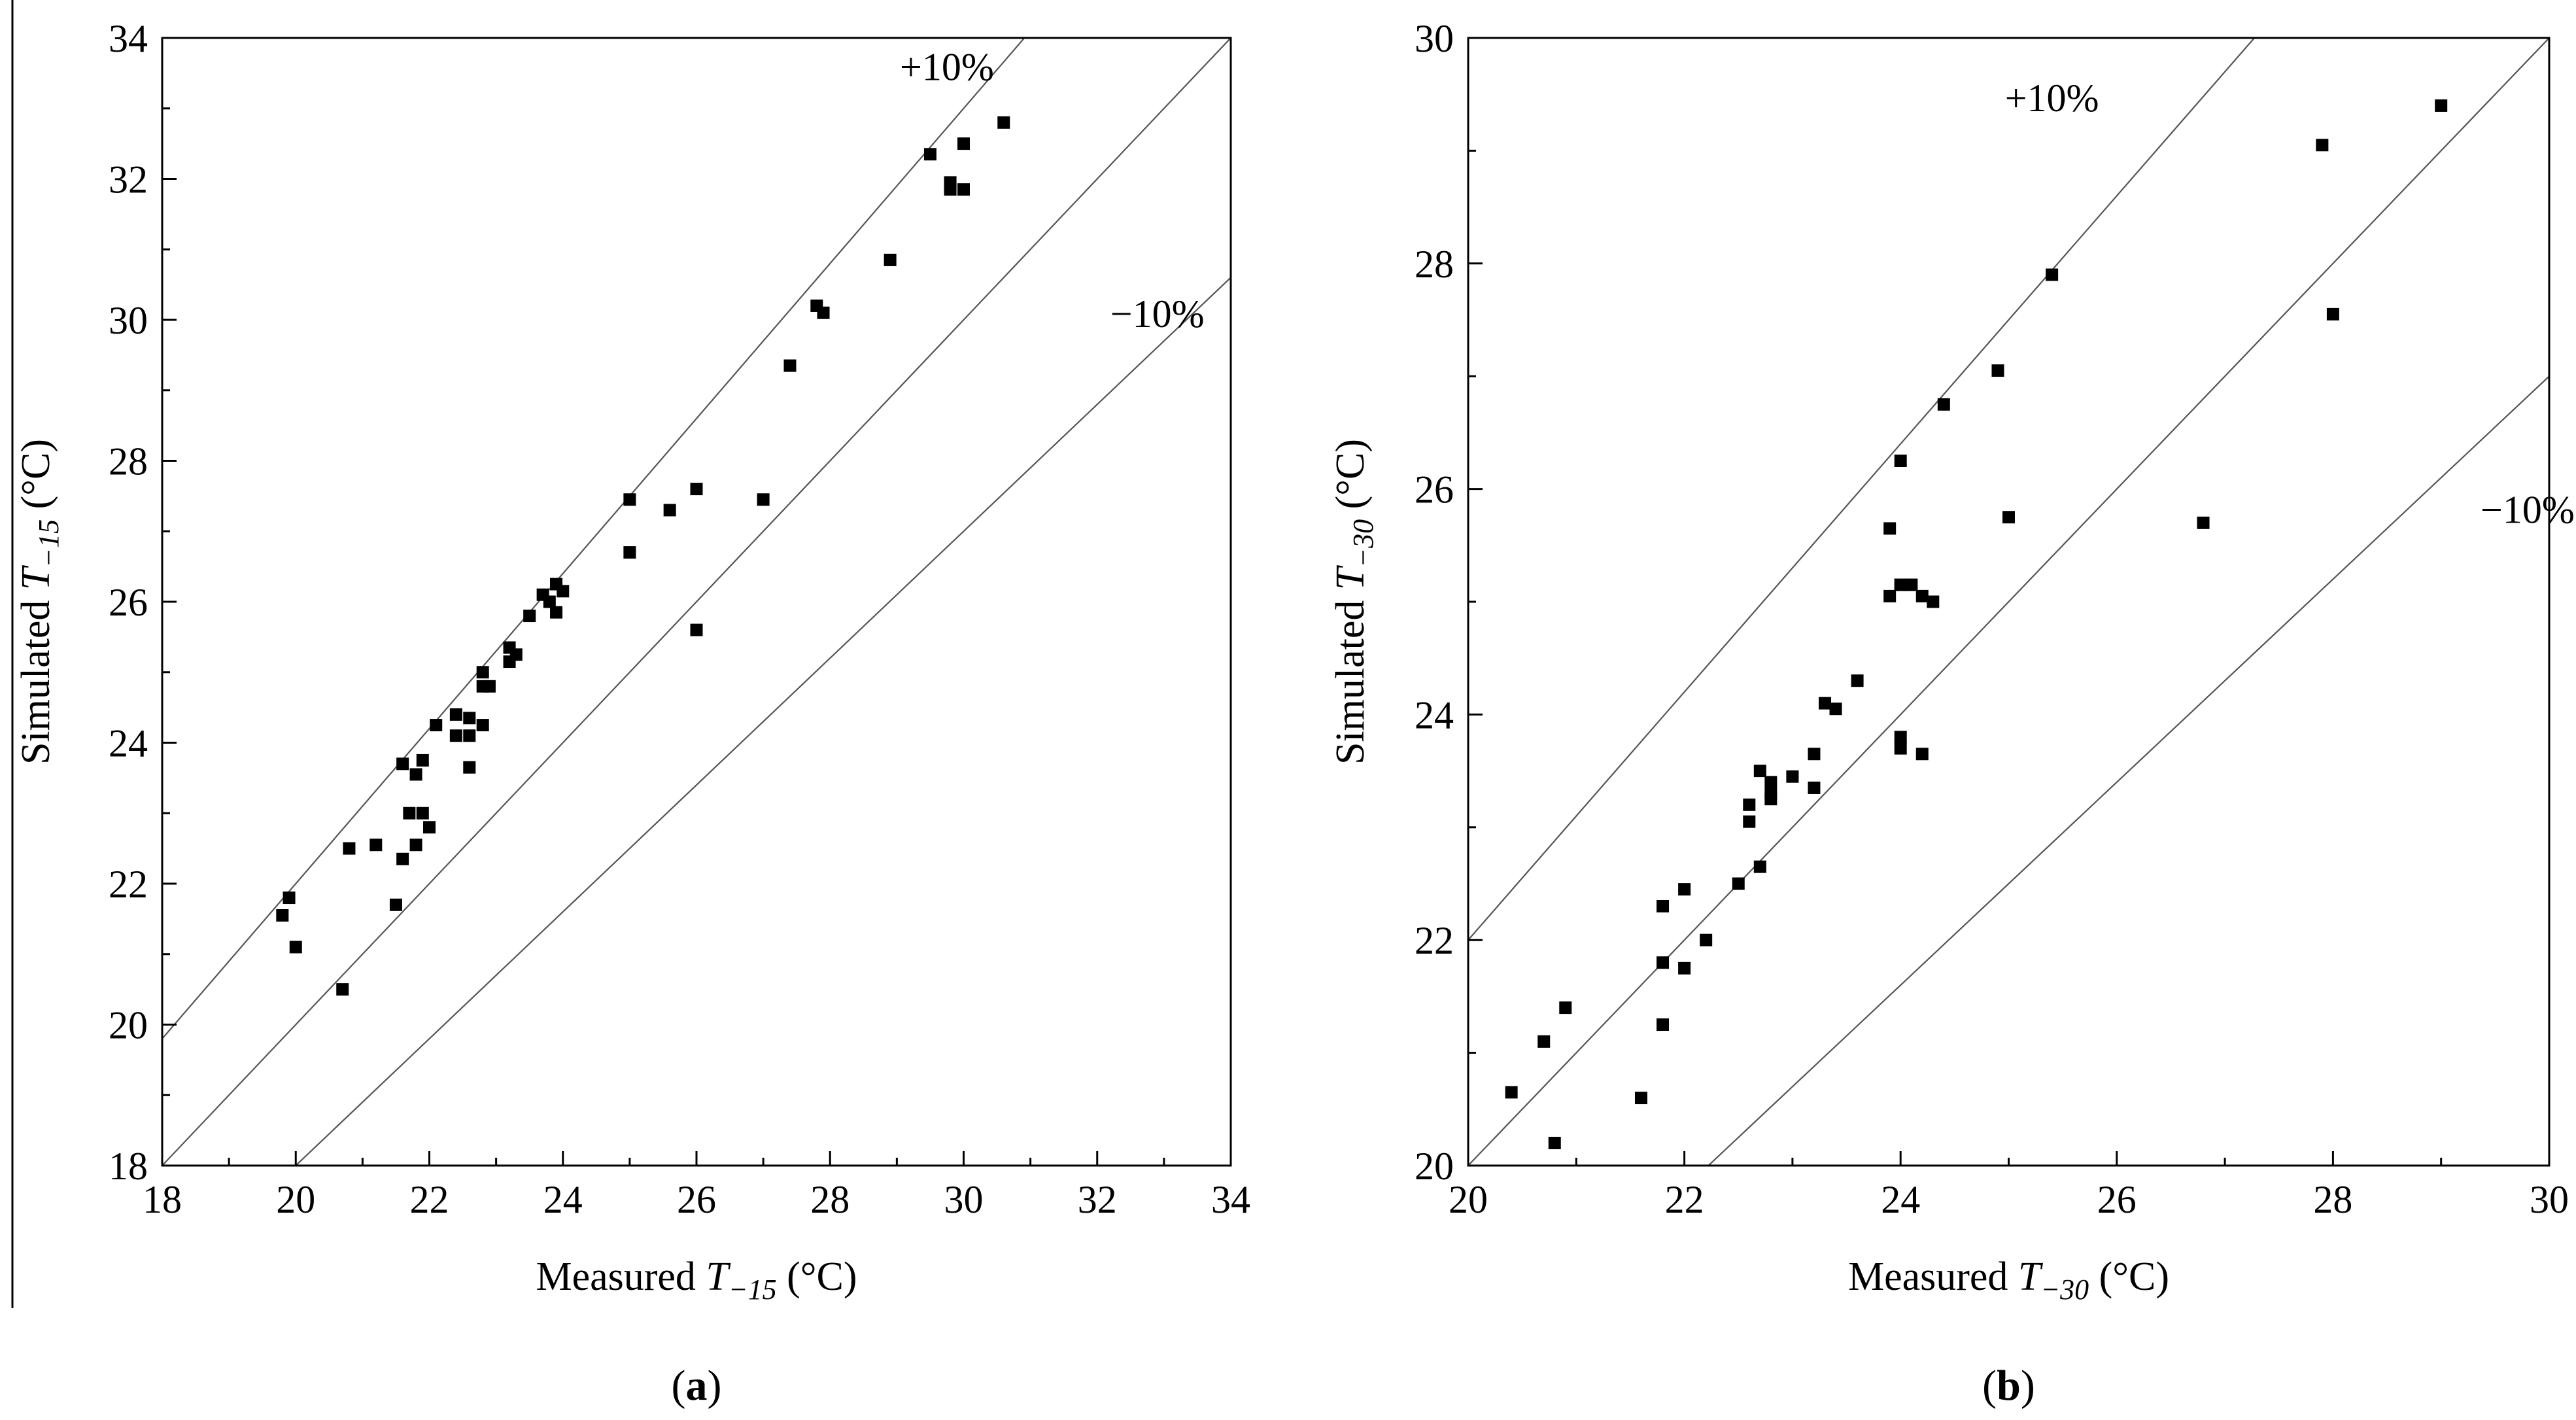 Image resolution: width=2576 pixels, height=1420 pixels. I want to click on x-axis-title-prefix: Measured, so click(621, 1277).